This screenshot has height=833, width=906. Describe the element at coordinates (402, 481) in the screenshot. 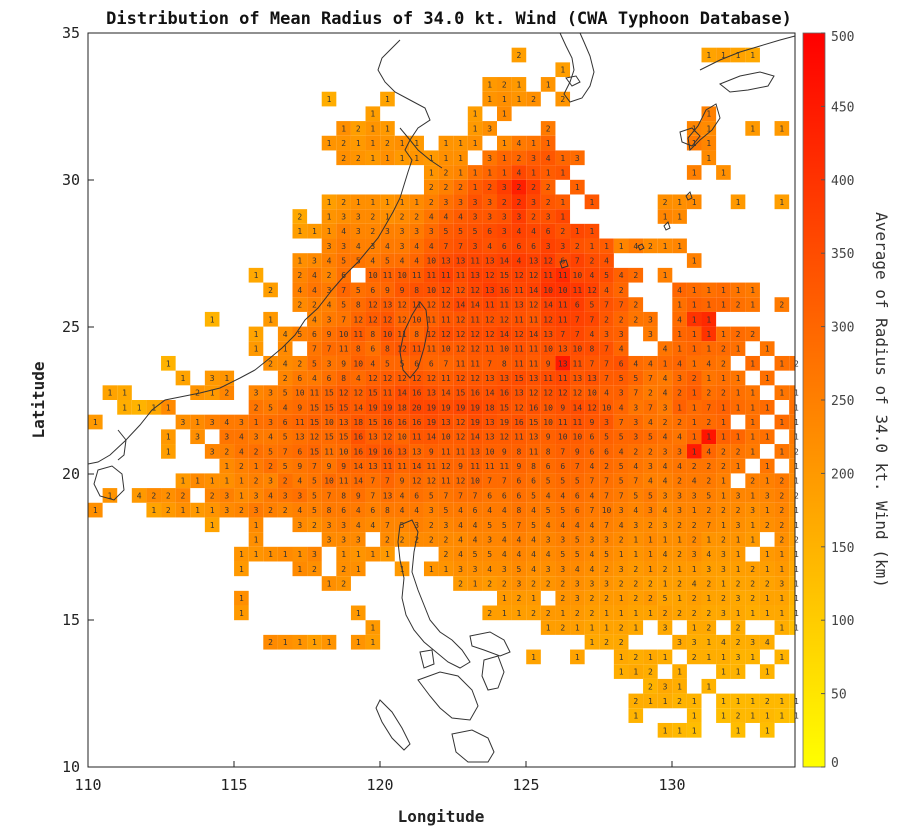

I see `heatmap-cell: 9` at that location.